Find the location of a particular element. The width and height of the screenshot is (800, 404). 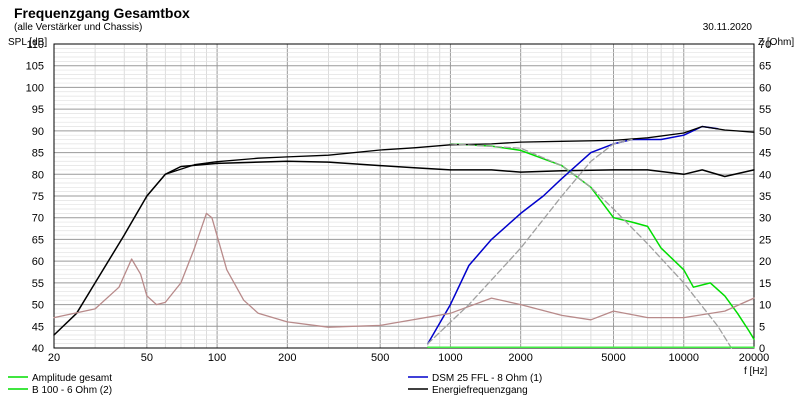

y-tick-label-left: 85 is located at coordinates (38, 154).